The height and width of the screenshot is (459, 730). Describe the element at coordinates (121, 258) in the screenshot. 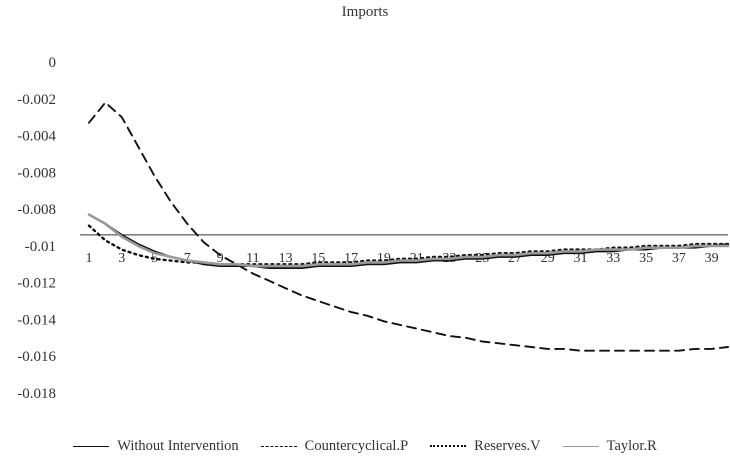

I see `x-tick-label: 3` at that location.